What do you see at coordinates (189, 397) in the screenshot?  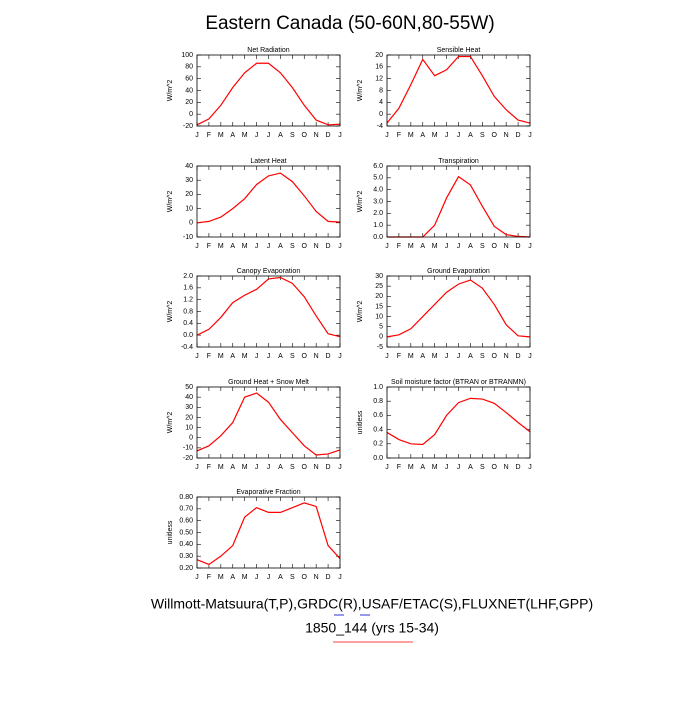 I see `y-tick-label: 40` at bounding box center [189, 397].